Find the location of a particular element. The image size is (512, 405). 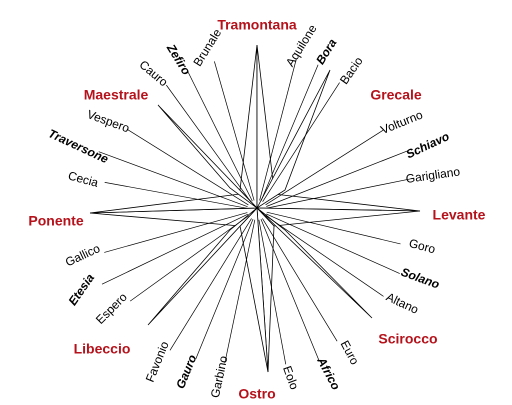

wind-label-volturno: Volturno is located at coordinates (402, 122).